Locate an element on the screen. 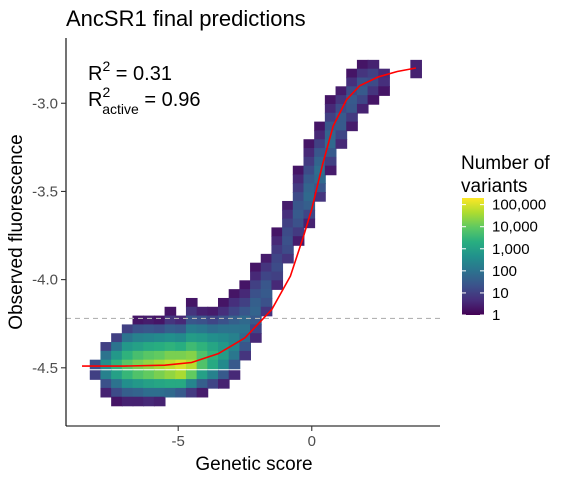 This screenshot has width=576, height=480. svg-text: R2 = 0.31 is located at coordinates (130, 71).